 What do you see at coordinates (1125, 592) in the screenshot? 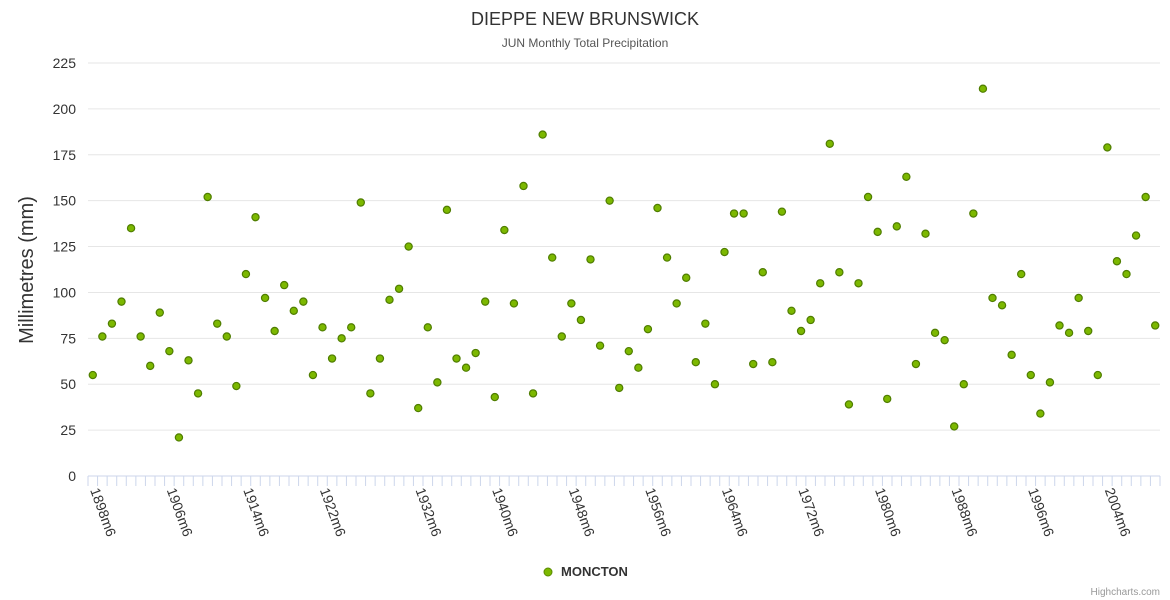
I see `credits-link: Highcharts.com` at bounding box center [1125, 592].